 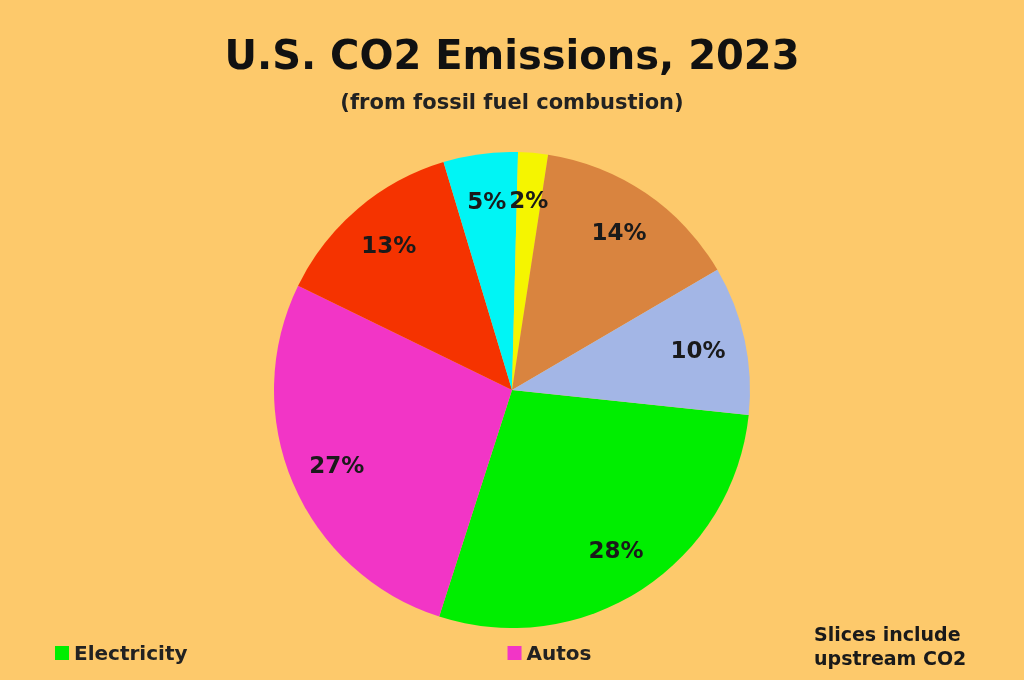 What do you see at coordinates (512, 55) in the screenshot?
I see `chart-title: U.S. CO2 Emissions, 2023` at bounding box center [512, 55].